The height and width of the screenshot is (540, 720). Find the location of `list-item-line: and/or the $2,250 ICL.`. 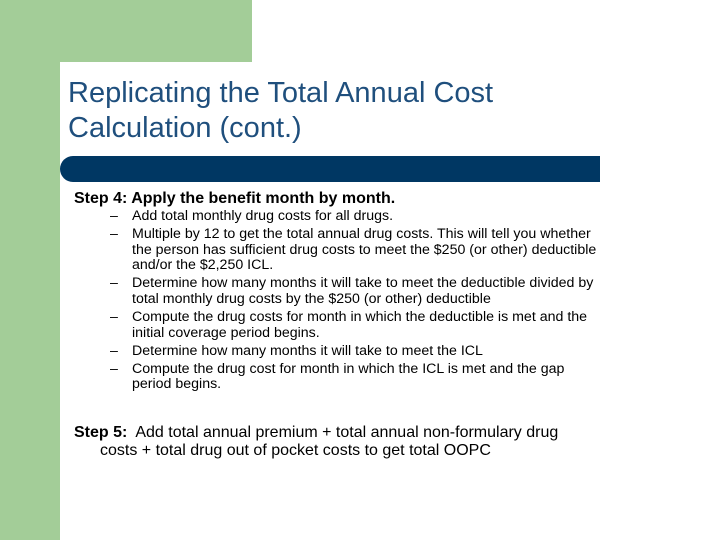

list-item-line: and/or the $2,250 ICL. is located at coordinates (203, 265).